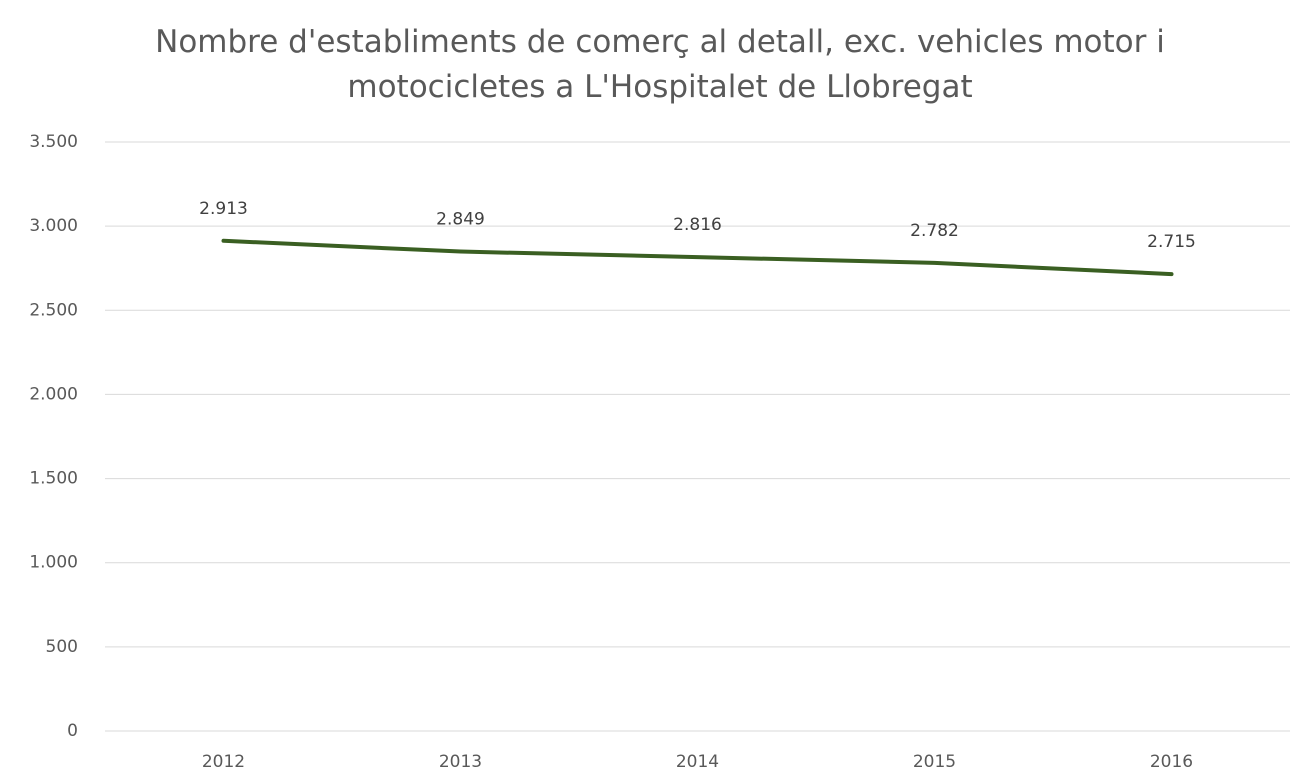  What do you see at coordinates (53, 226) in the screenshot?
I see `y-tick-label: 3.000` at bounding box center [53, 226].